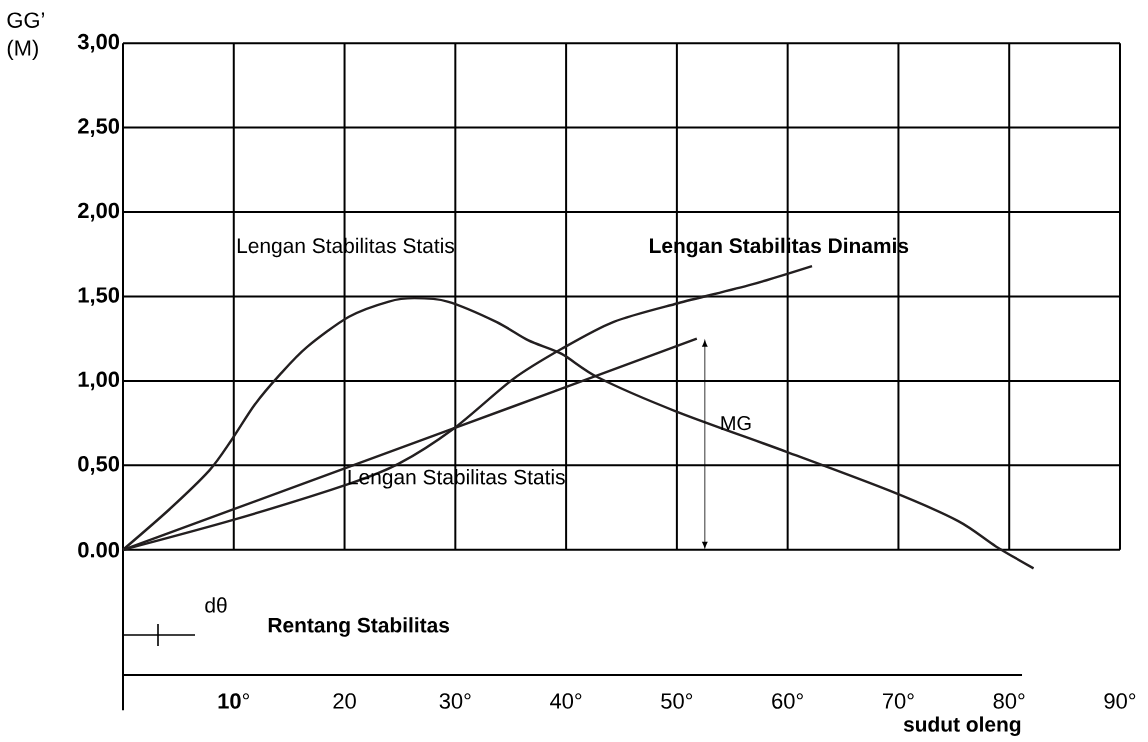 The width and height of the screenshot is (1148, 742). What do you see at coordinates (898, 701) in the screenshot?
I see `x-tick-label: 70°` at bounding box center [898, 701].